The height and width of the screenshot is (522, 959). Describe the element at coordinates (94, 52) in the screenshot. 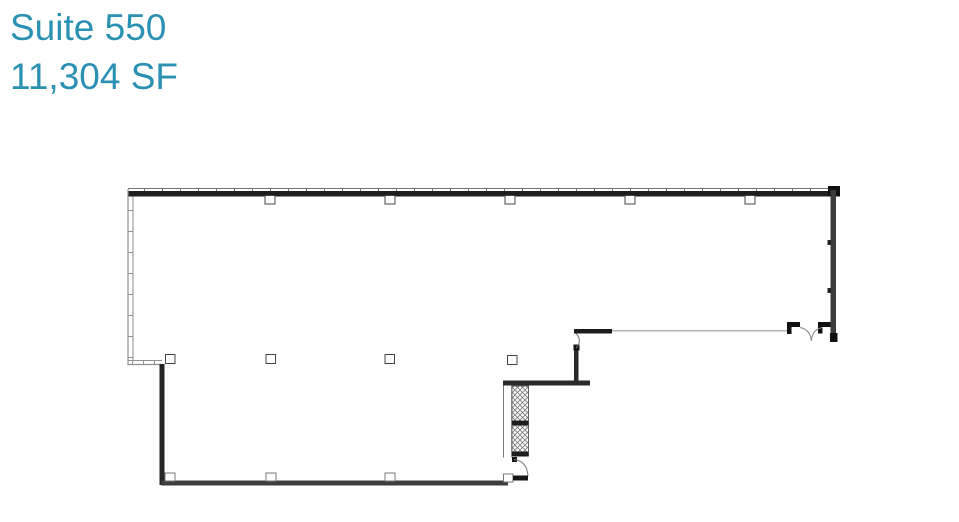

I see `plan-header: Suite 550 11,304 SF` at that location.